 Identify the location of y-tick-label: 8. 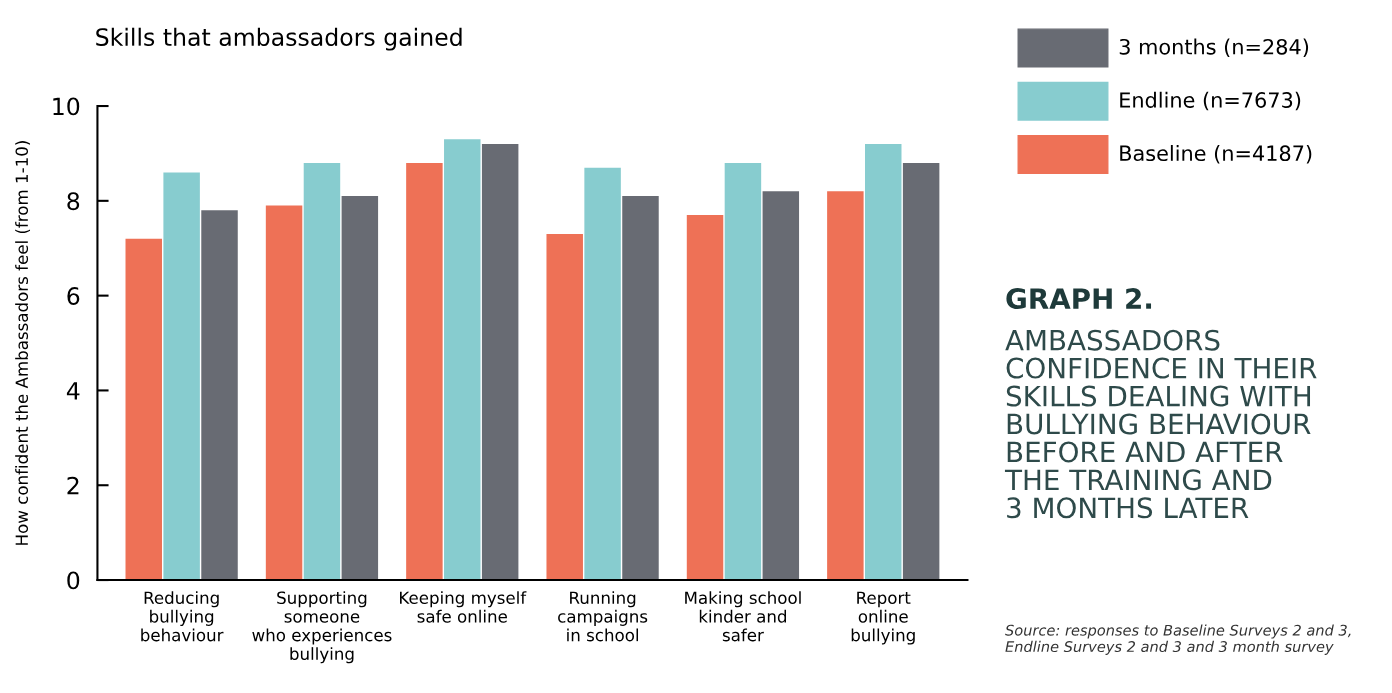
(73, 201).